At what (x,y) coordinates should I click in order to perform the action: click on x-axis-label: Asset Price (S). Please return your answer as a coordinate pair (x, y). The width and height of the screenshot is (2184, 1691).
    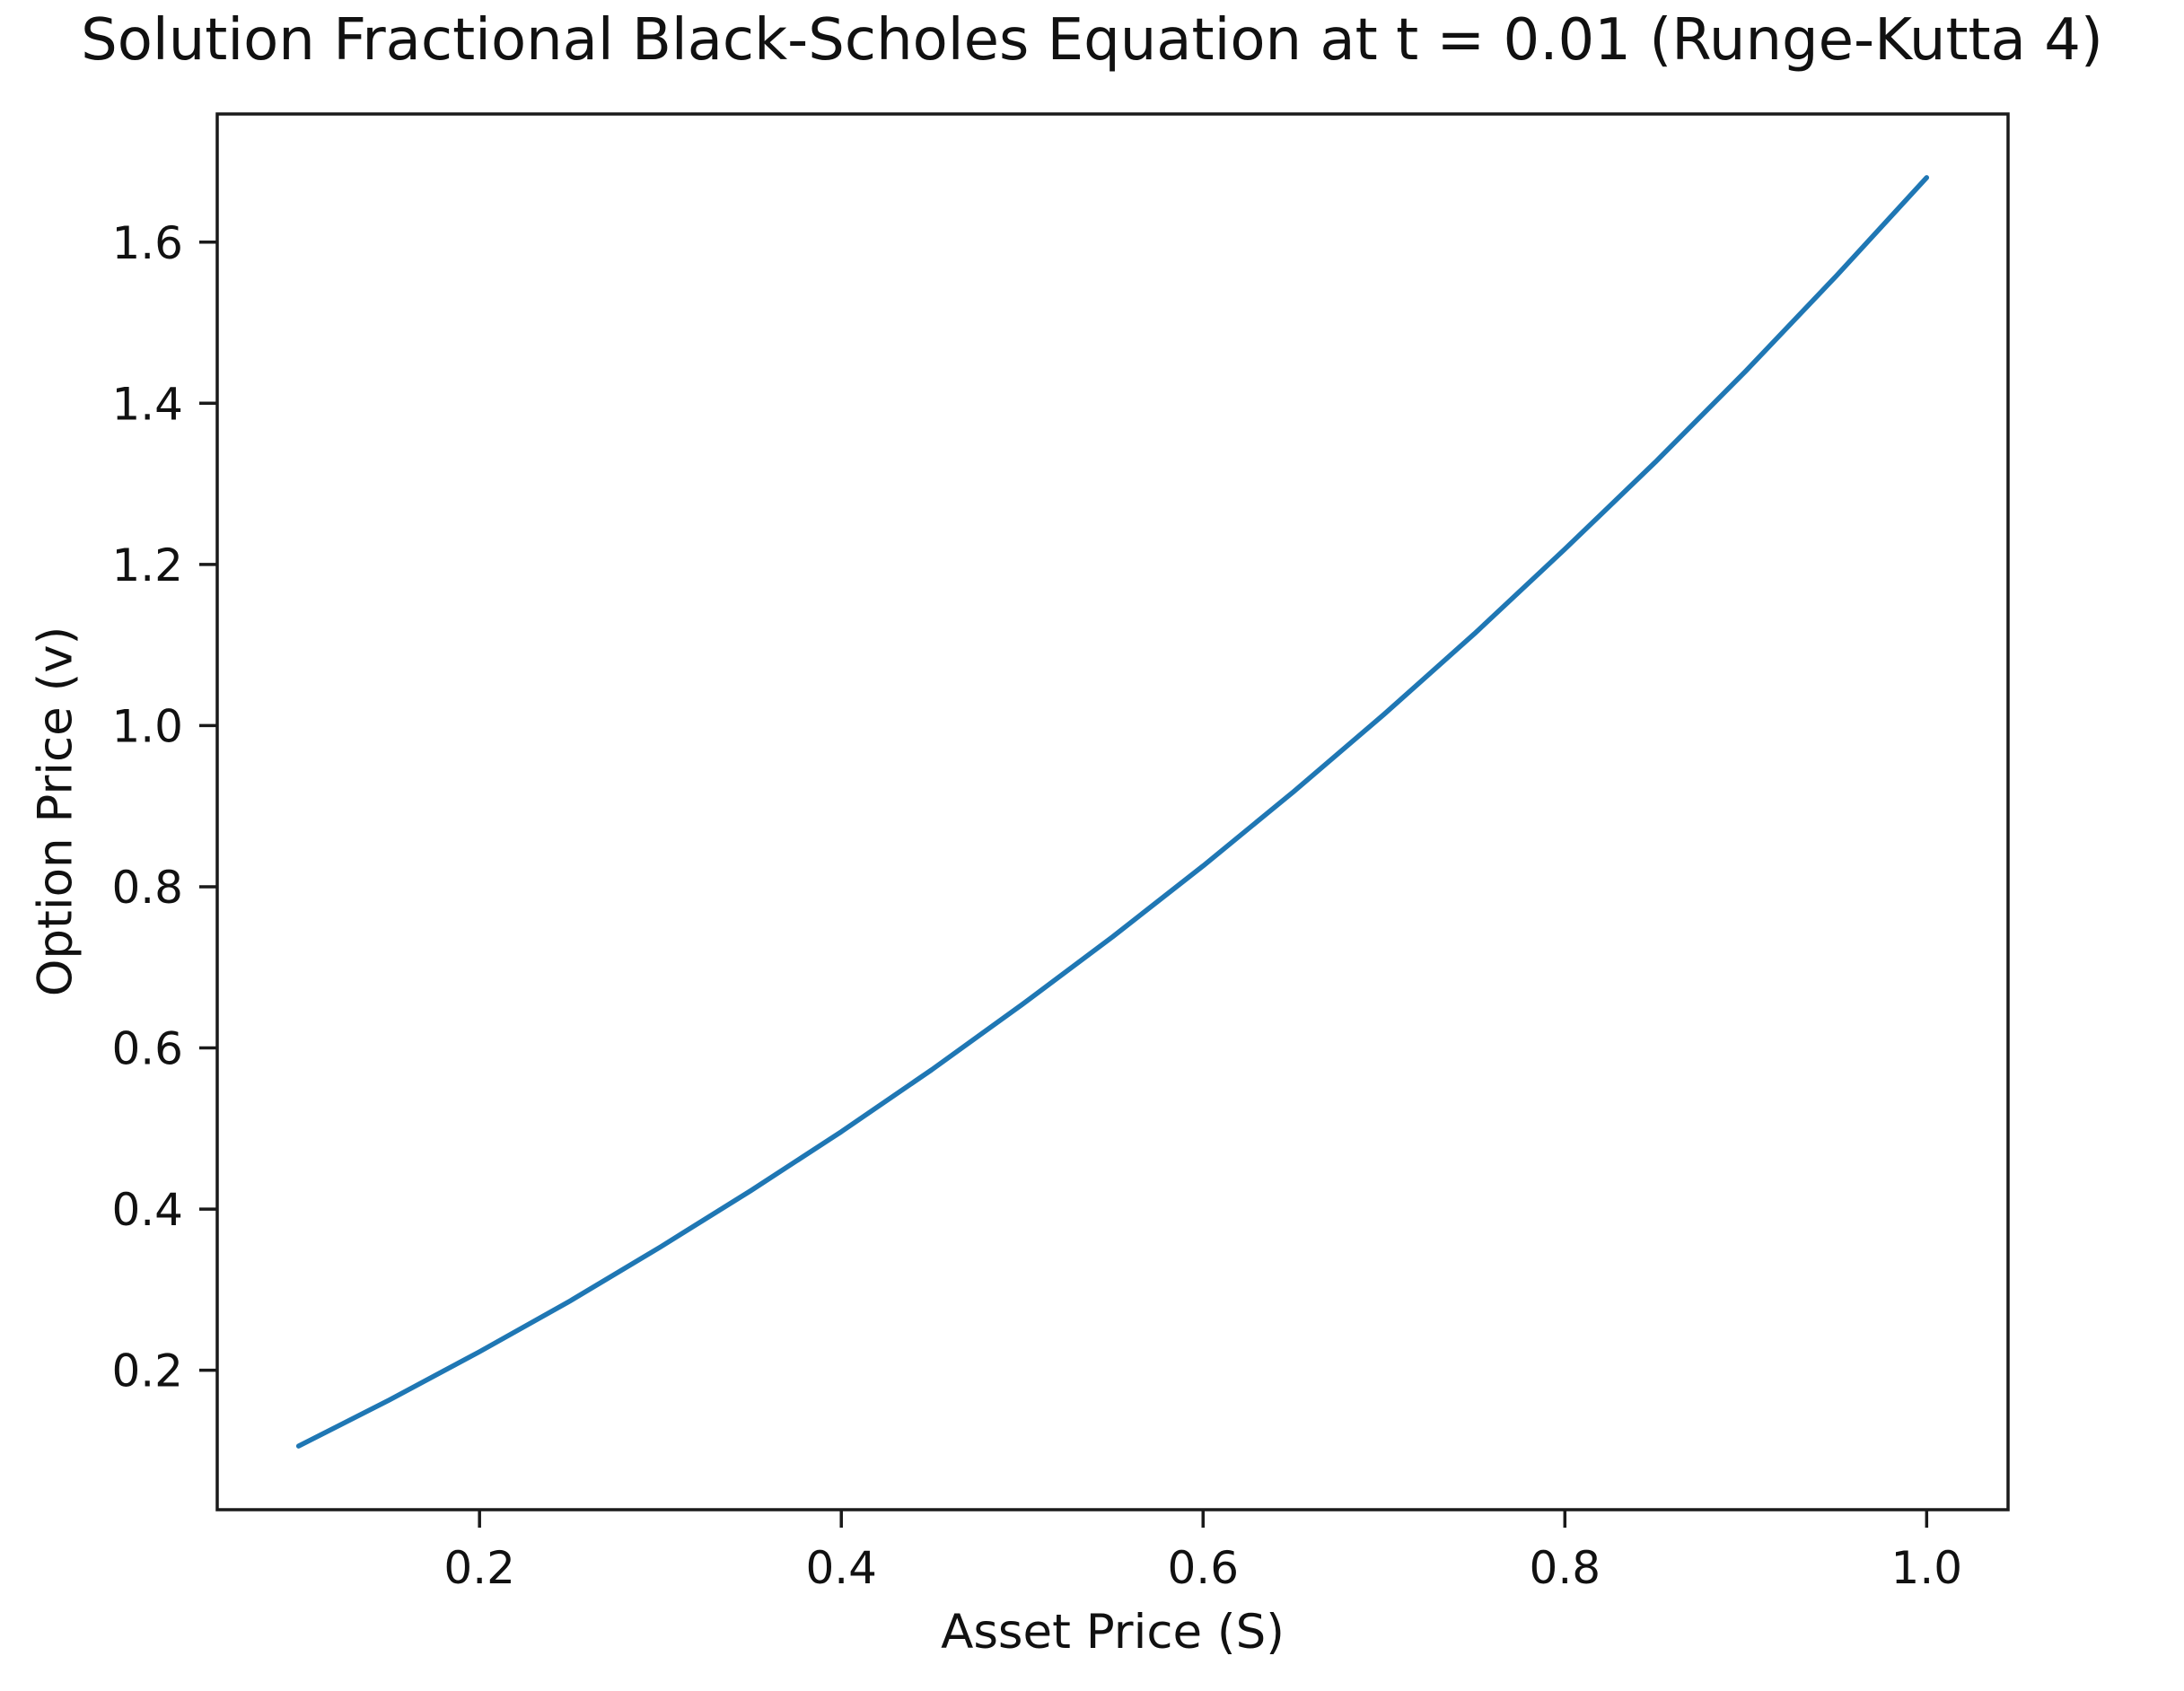
    Looking at the image, I should click on (1113, 1632).